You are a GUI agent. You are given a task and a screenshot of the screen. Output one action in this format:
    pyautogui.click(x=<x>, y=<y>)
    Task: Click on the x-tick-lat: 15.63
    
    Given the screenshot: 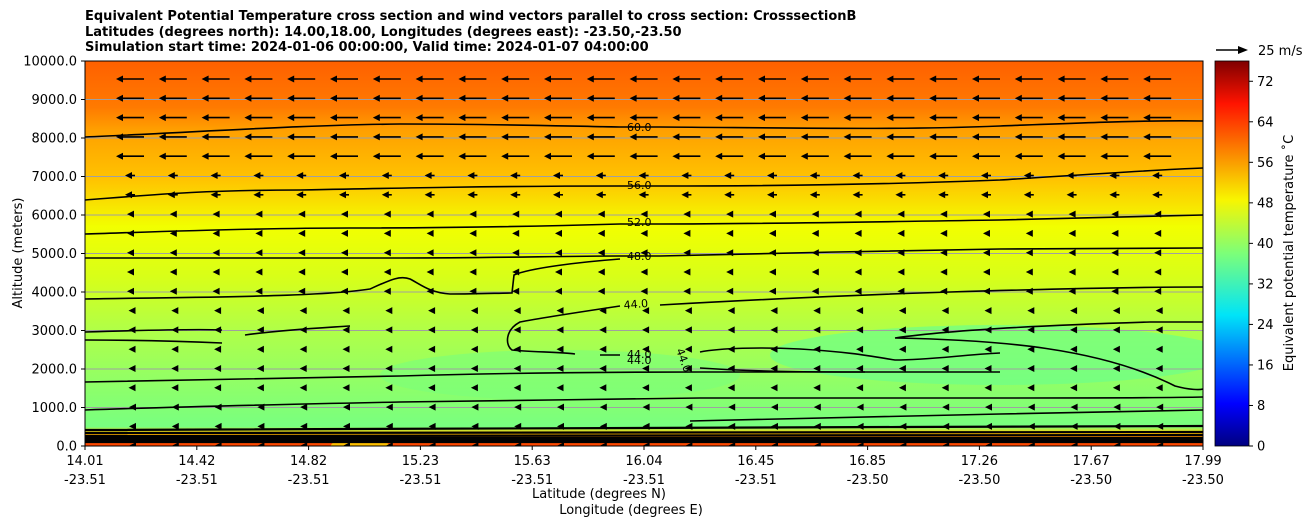 What is the action you would take?
    pyautogui.click(x=532, y=461)
    